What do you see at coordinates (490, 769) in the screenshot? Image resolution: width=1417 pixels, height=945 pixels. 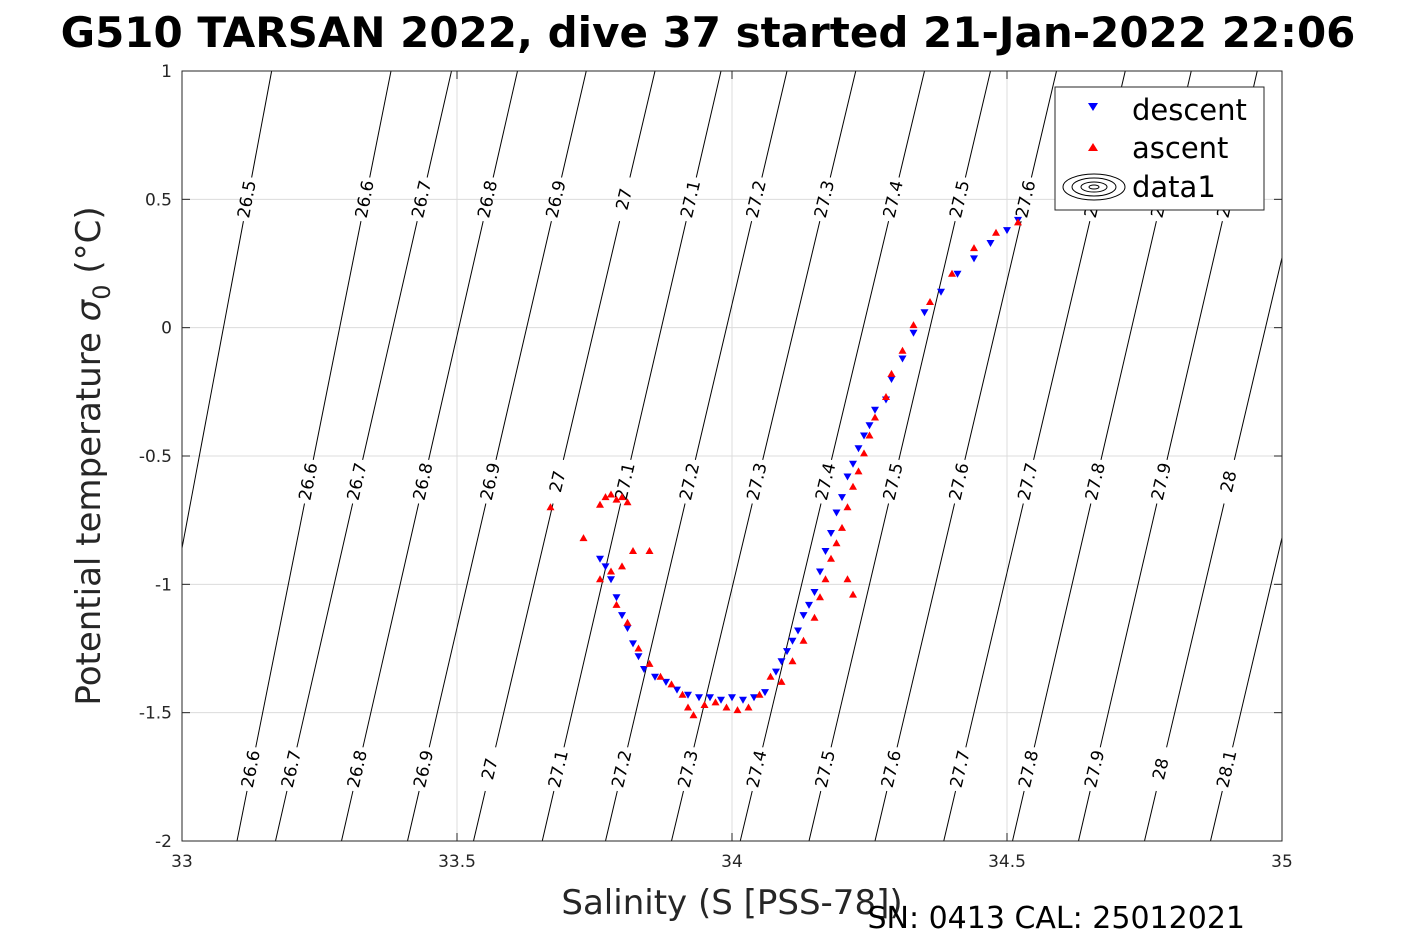 I see `contour-label-bottom: 27` at bounding box center [490, 769].